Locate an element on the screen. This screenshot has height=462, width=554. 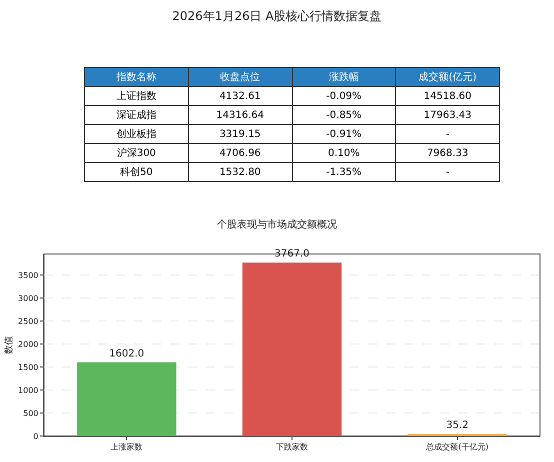
text: 0.10% is located at coordinates (344, 153).